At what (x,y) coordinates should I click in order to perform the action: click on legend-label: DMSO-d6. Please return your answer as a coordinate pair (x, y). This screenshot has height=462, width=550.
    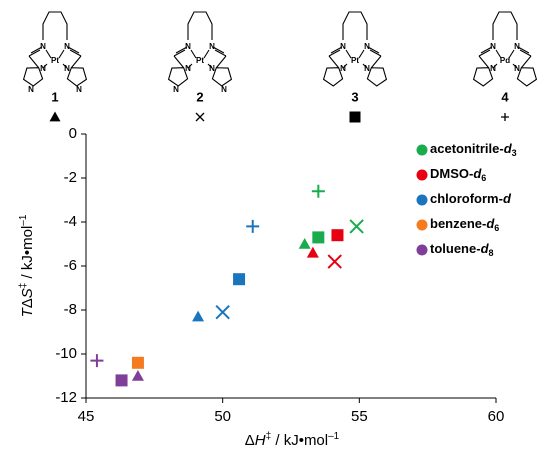
    Looking at the image, I should click on (458, 174).